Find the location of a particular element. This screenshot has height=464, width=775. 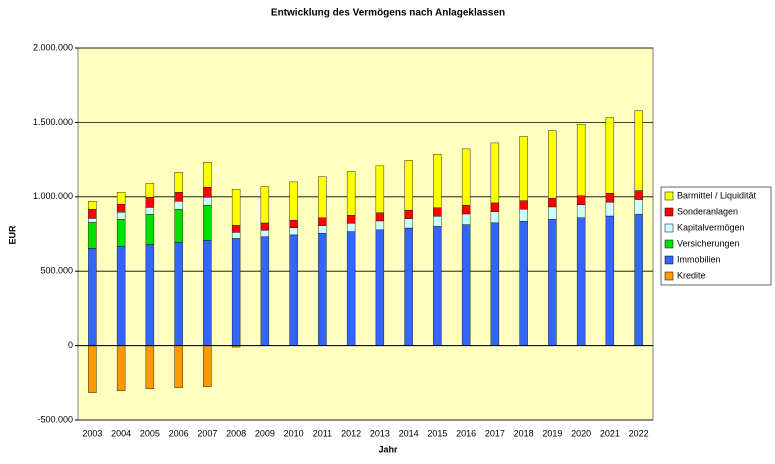

x-tick-label: 2005 is located at coordinates (150, 433).